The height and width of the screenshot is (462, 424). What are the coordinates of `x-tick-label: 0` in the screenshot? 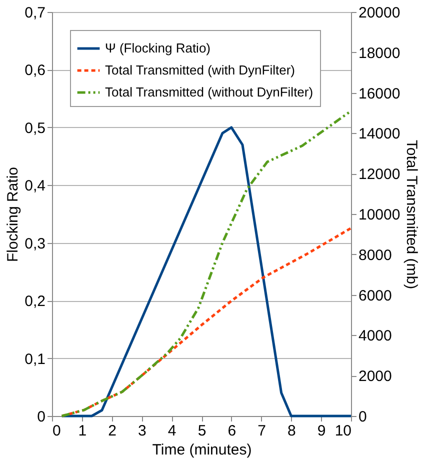 It's located at (56, 431).